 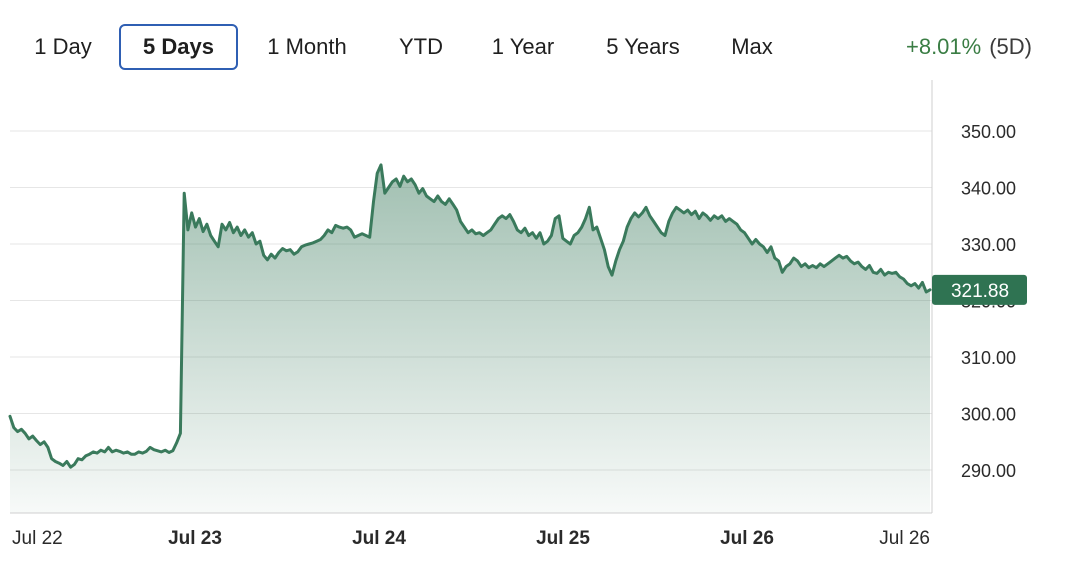 I want to click on x-tick-label: Jul 24, so click(x=379, y=538).